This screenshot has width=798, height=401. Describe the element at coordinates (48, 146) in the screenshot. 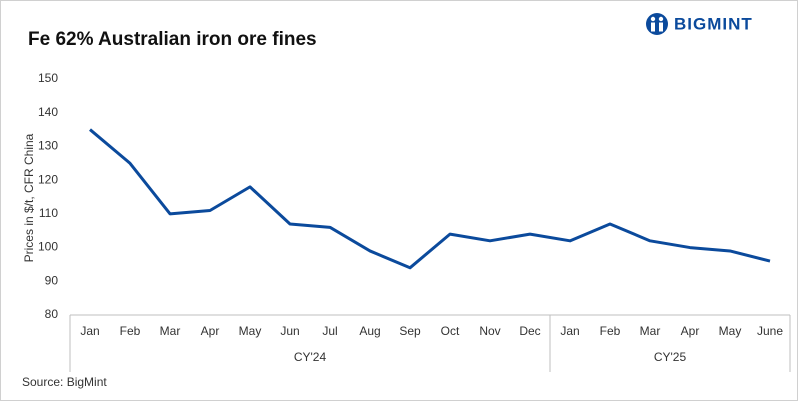

I see `y-tick-label: 130` at that location.